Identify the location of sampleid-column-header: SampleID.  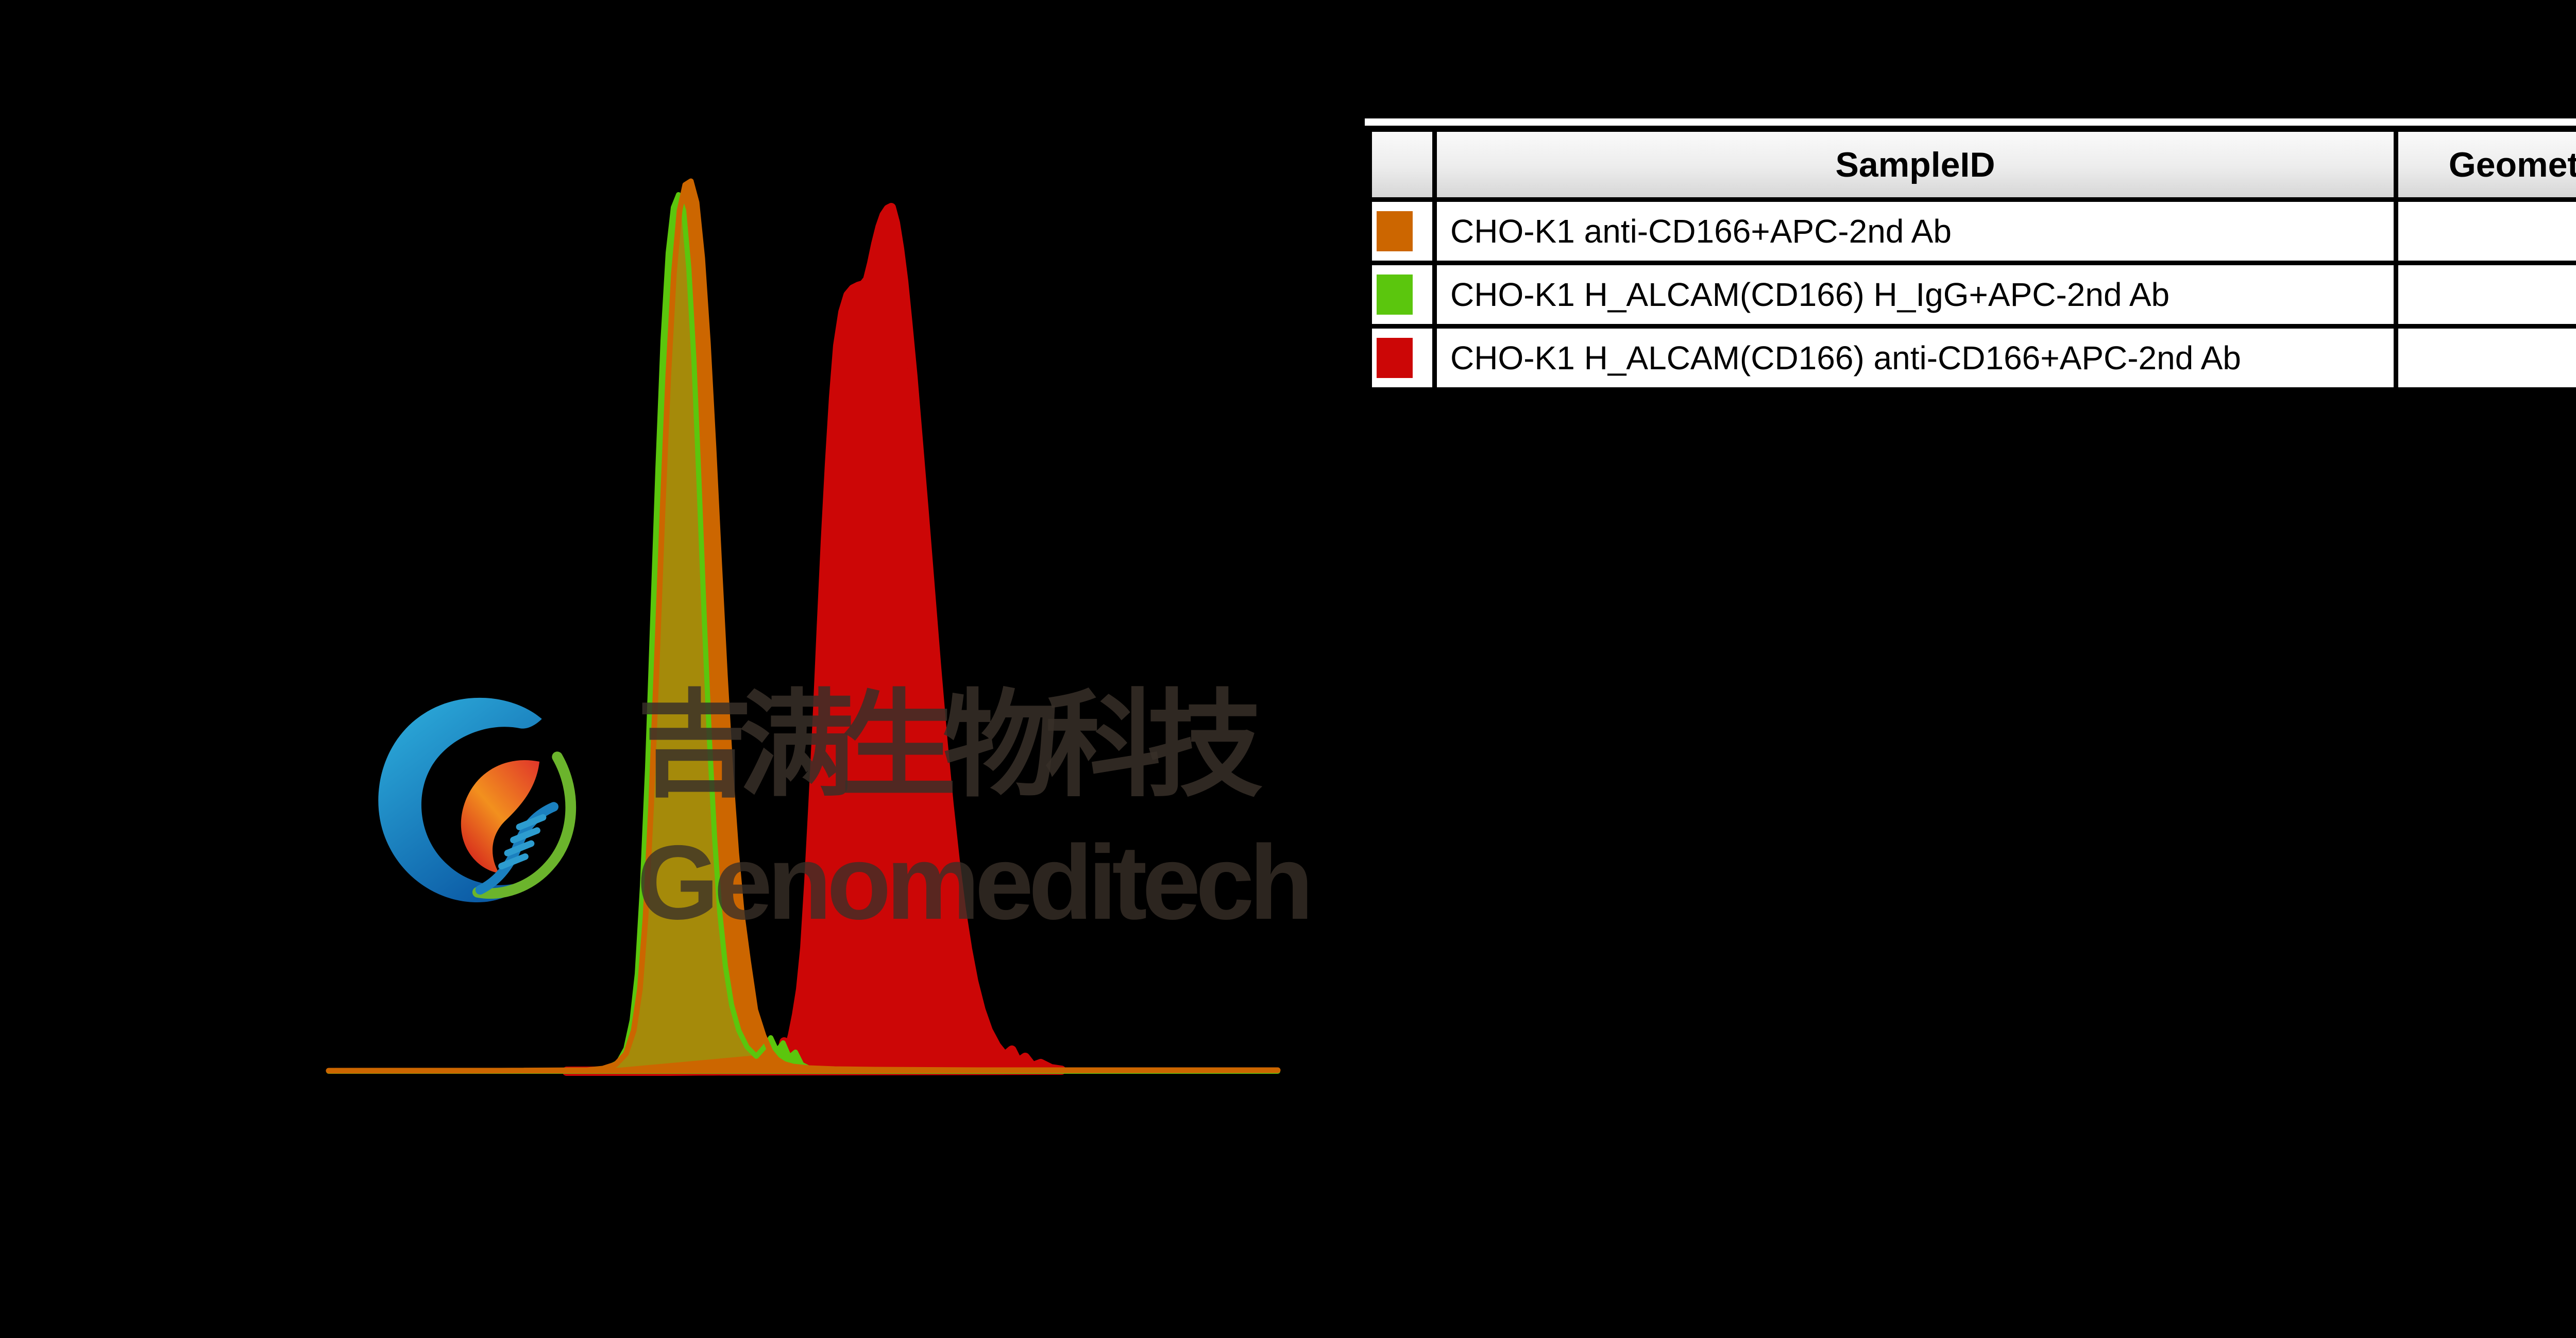
(1915, 164).